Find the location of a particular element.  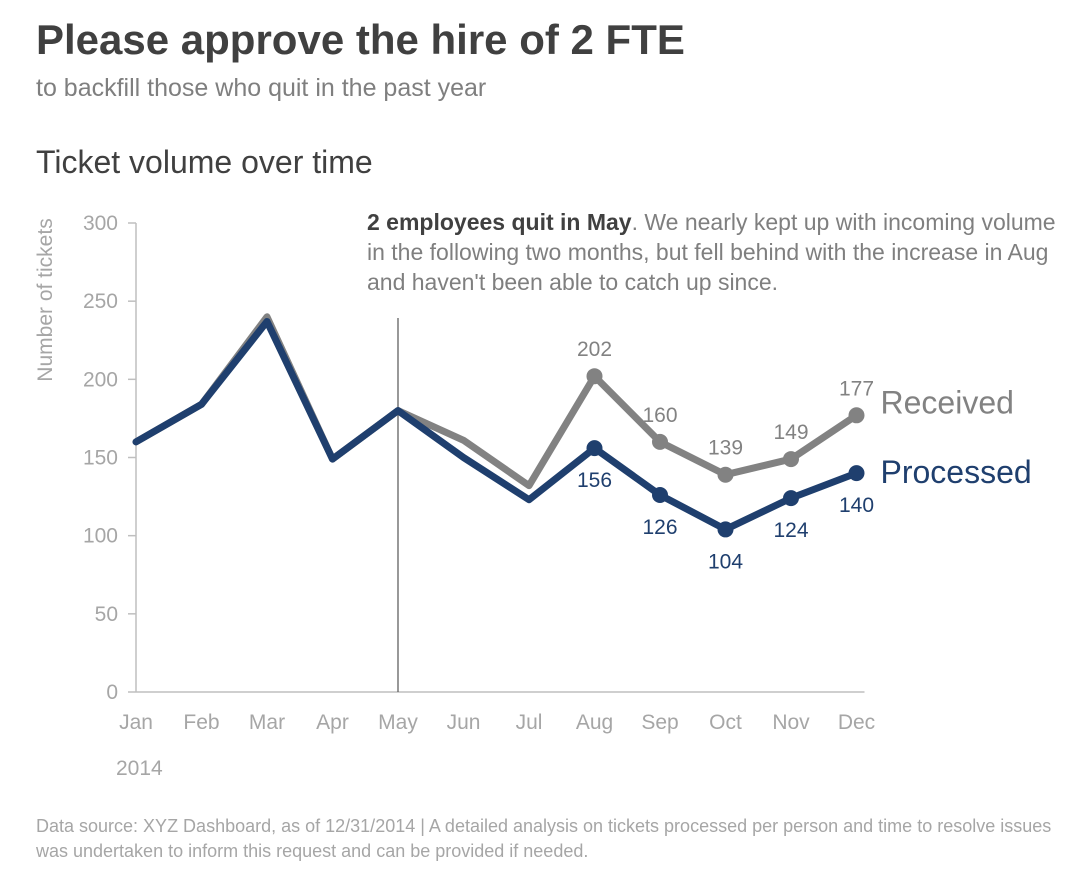

headline: Please approve the hire of 2 FTE is located at coordinates (360, 39).